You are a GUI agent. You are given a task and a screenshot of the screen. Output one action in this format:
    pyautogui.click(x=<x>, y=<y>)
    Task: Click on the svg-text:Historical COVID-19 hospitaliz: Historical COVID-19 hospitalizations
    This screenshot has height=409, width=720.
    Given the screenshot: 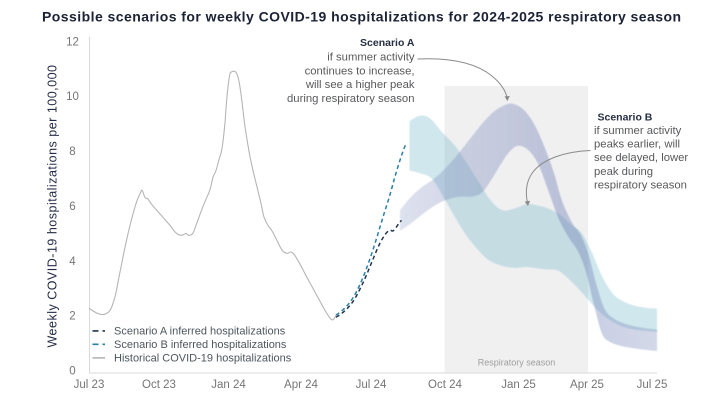 What is the action you would take?
    pyautogui.click(x=203, y=359)
    